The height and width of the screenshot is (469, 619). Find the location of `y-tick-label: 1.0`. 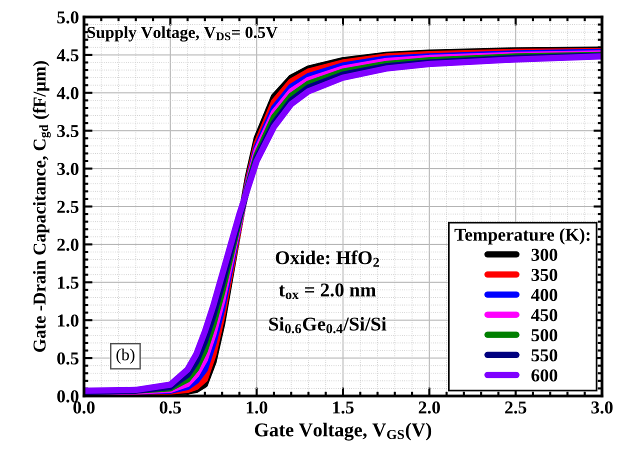

y-tick-label: 1.0 is located at coordinates (68, 320).